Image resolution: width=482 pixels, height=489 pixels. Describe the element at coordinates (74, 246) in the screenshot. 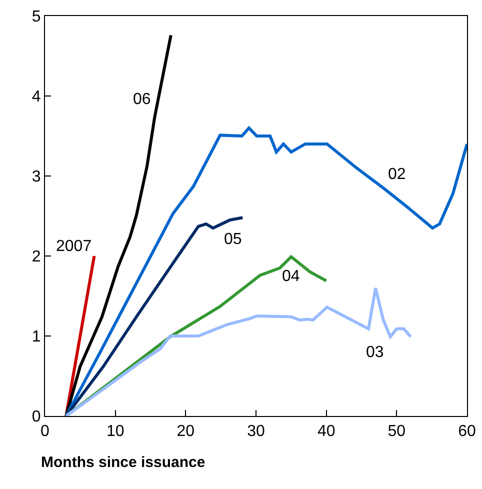

I see `series-label: 2007` at that location.